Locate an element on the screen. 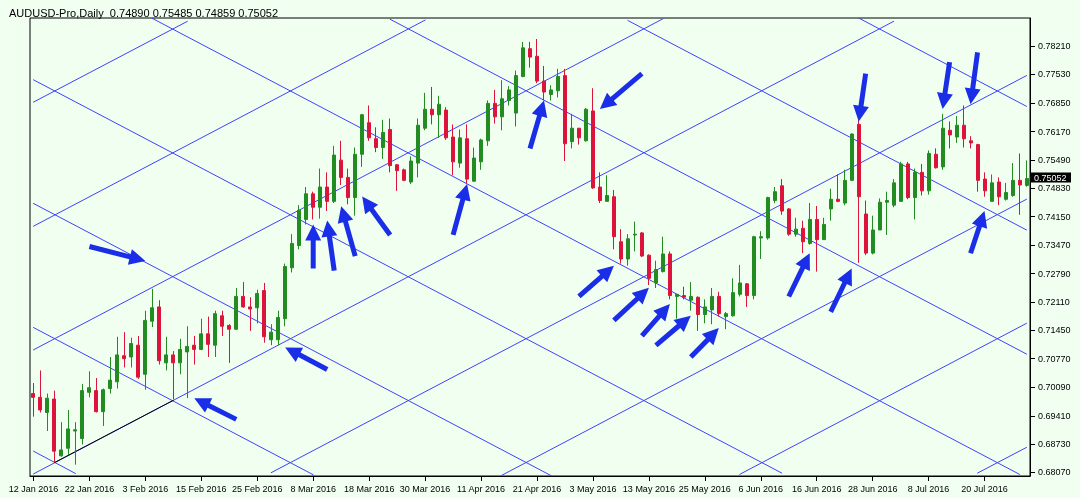  x-tick-label: 28 Jun 2016 is located at coordinates (872, 488).